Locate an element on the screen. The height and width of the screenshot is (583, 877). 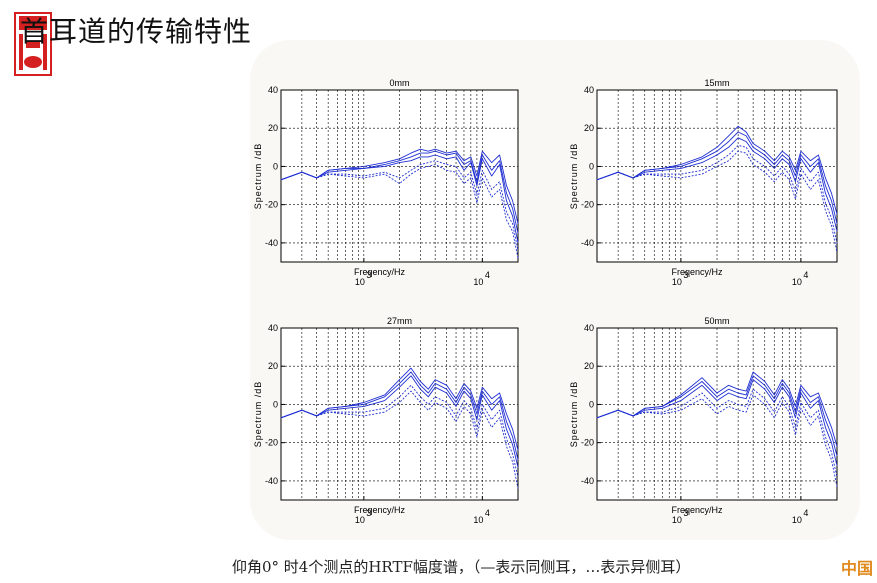
chart-3-ytick-label: -20 is located at coordinates (587, 443).